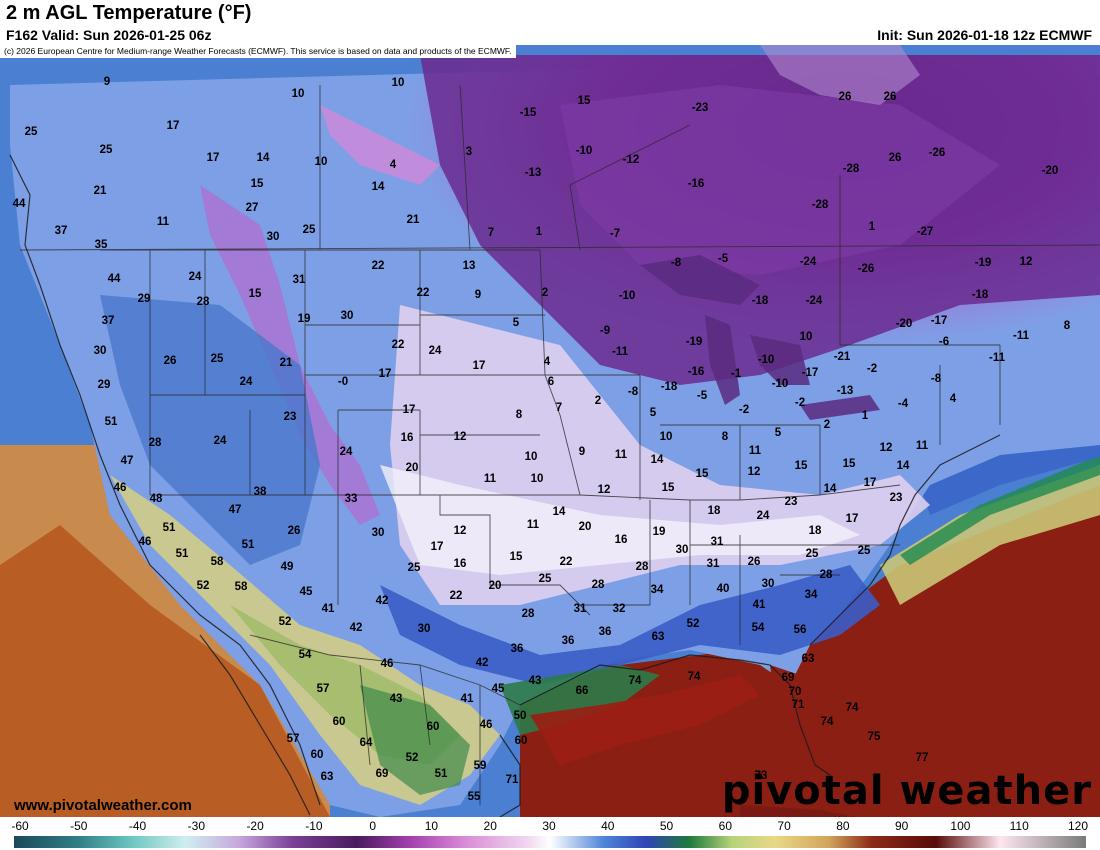  Describe the element at coordinates (103, 805) in the screenshot. I see `website-link: www.pivotalweather.com` at that location.